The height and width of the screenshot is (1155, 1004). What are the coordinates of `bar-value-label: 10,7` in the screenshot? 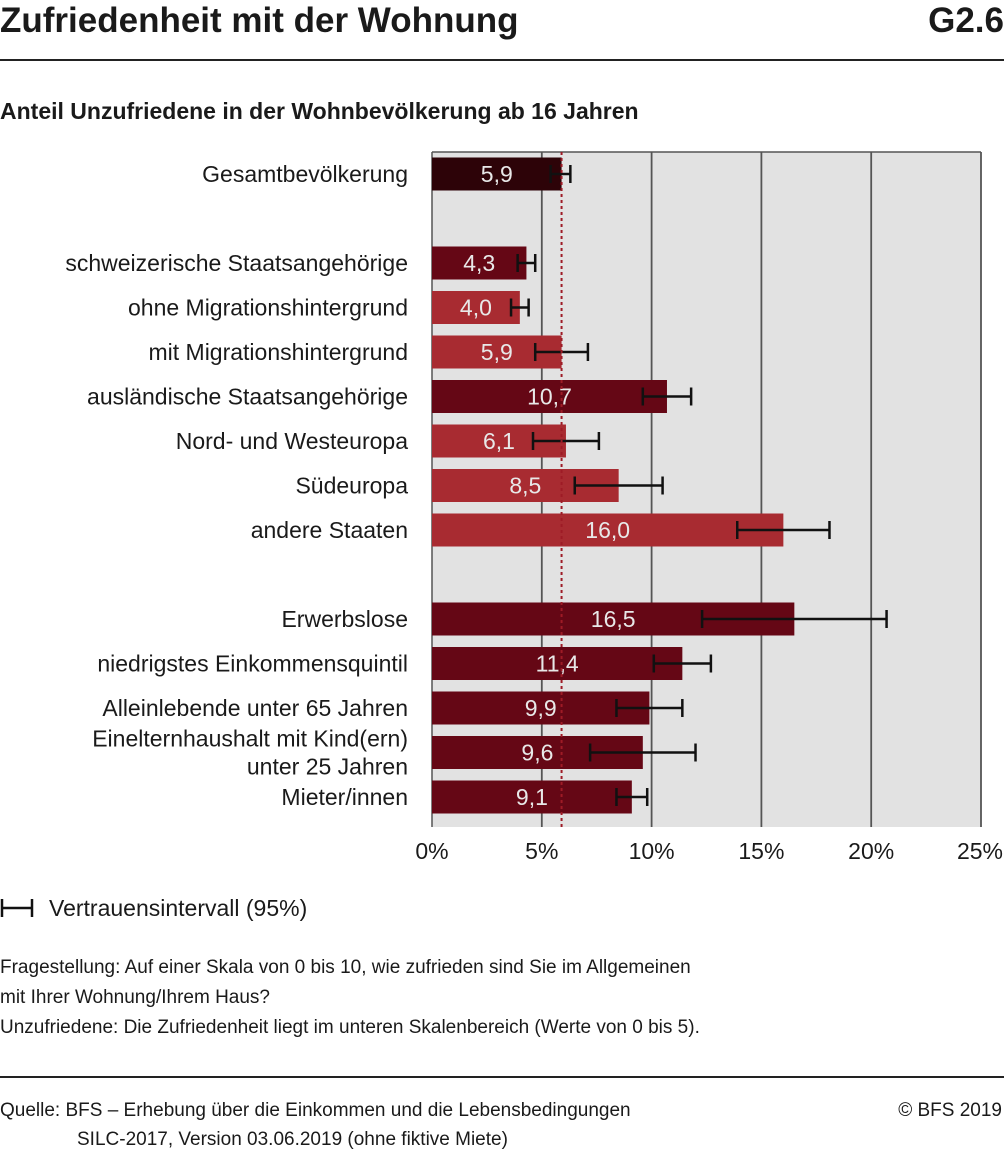 It's located at (549, 397).